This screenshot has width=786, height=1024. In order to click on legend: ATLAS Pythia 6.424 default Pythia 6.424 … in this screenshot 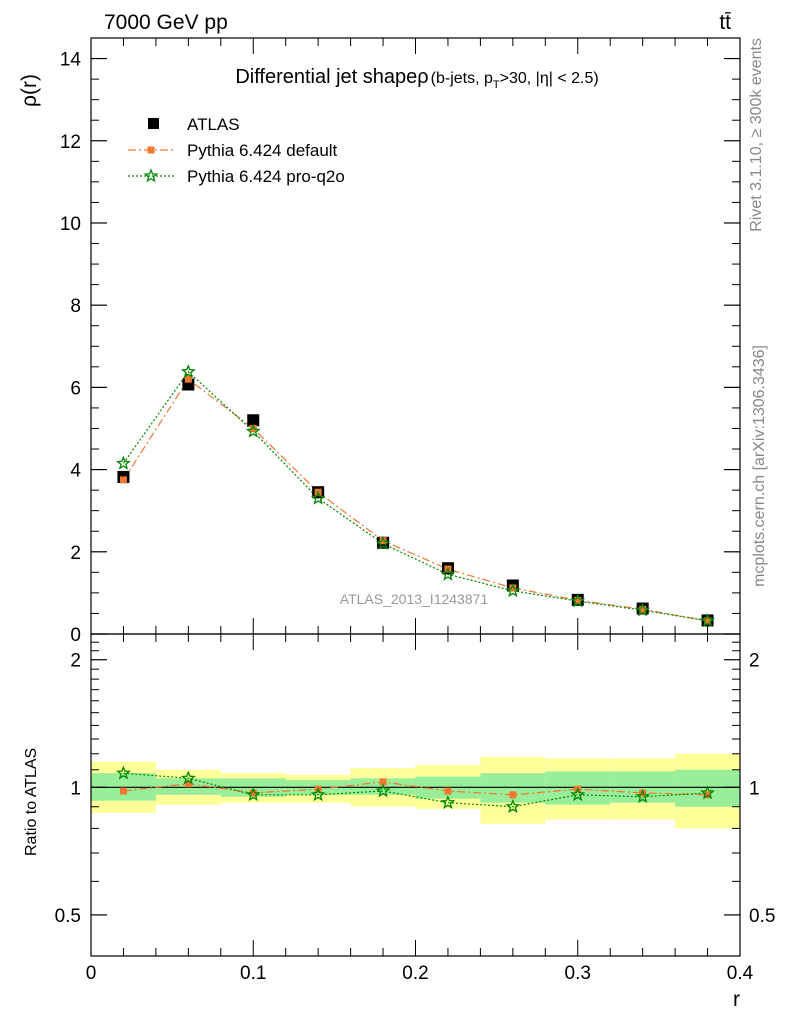, I will do `click(236, 150)`.